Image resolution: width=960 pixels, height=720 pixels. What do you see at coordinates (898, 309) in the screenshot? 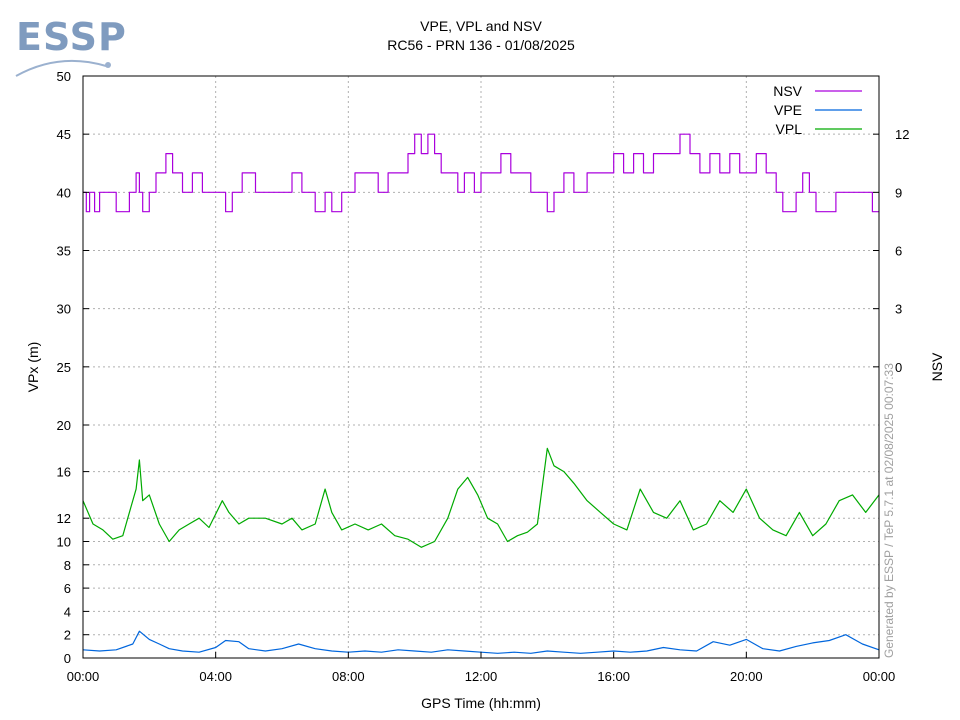
I see `y2-tick-label: 3` at bounding box center [898, 309].